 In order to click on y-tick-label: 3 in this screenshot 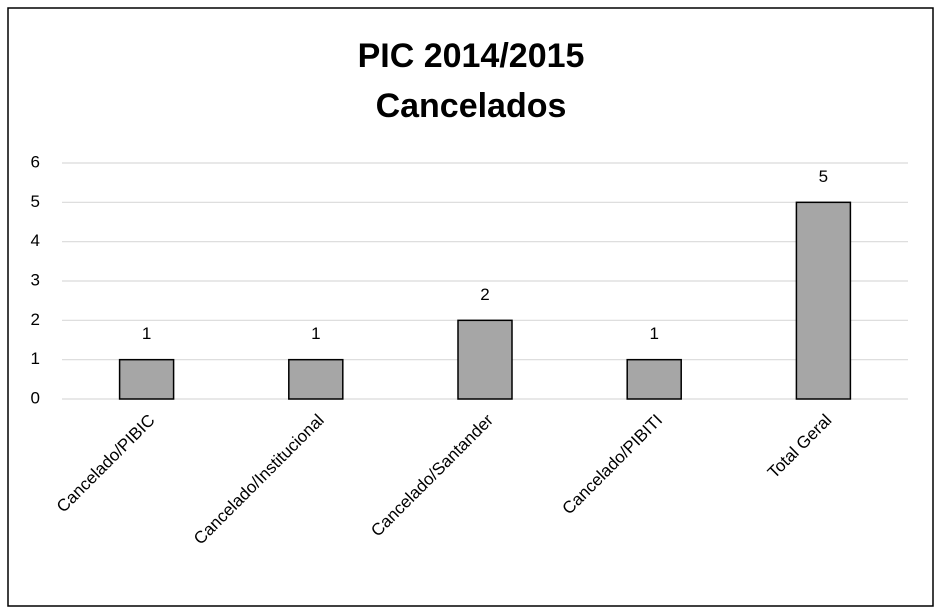, I will do `click(35, 279)`.